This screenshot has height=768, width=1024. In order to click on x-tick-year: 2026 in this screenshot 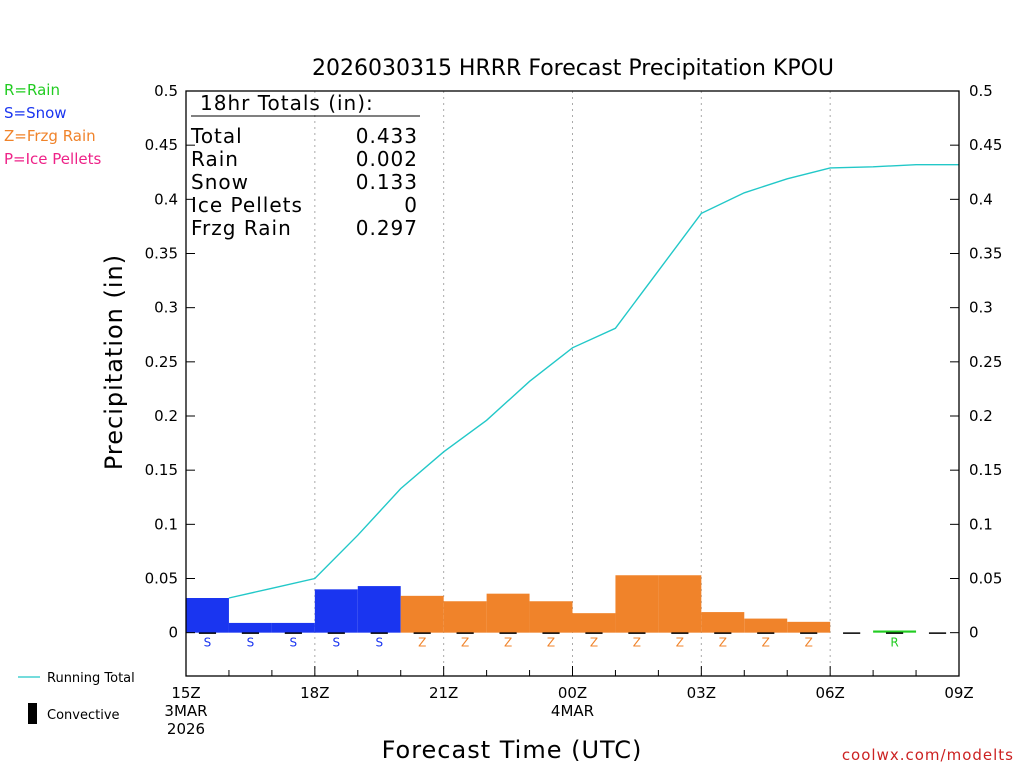, I will do `click(186, 729)`.